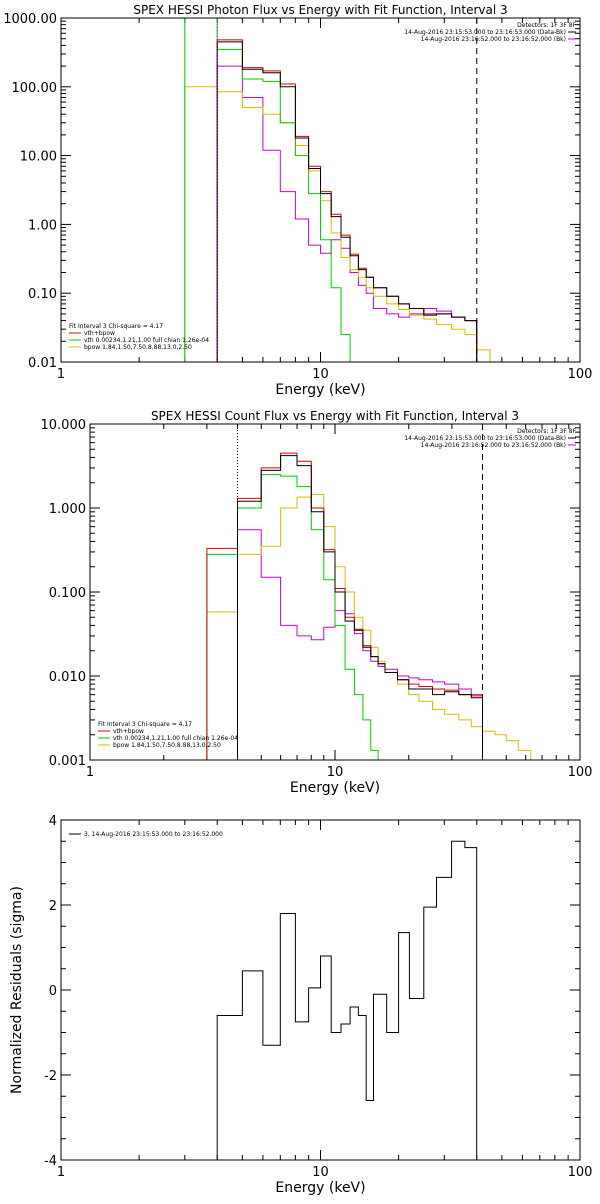 Image resolution: width=600 pixels, height=1204 pixels. I want to click on y-tick-label: -4, so click(50, 1161).